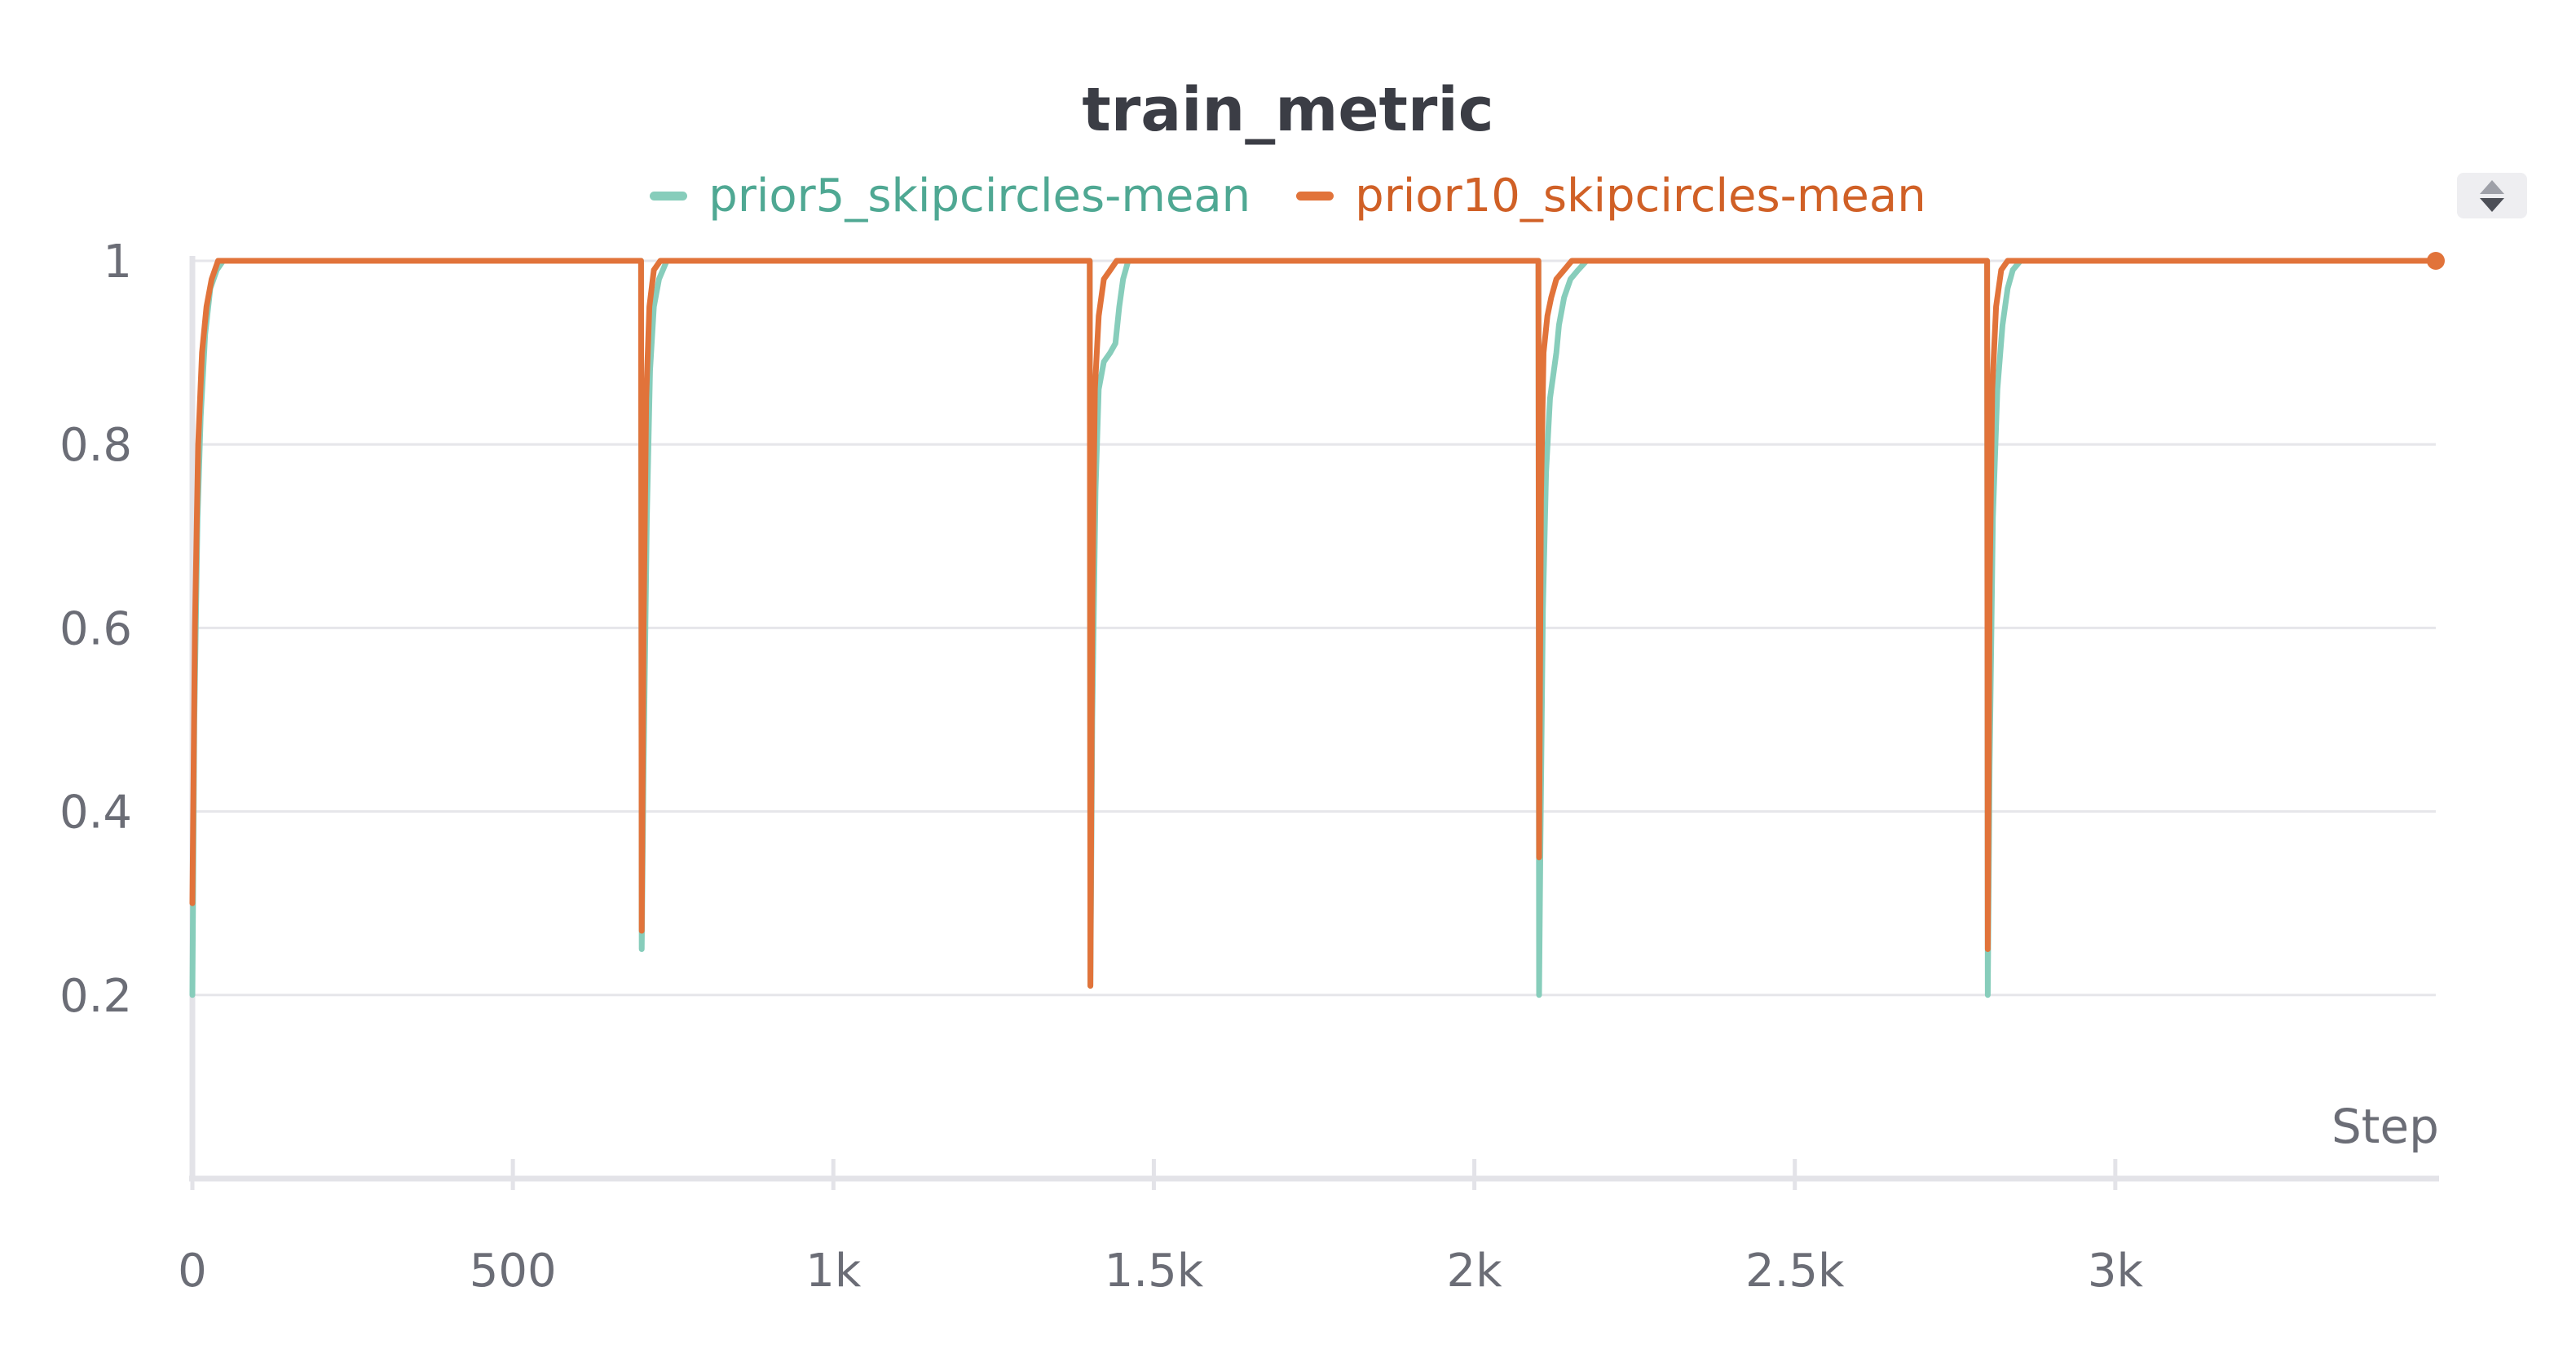 This screenshot has width=2576, height=1353. Describe the element at coordinates (192, 1271) in the screenshot. I see `x-tick-label: 0` at that location.